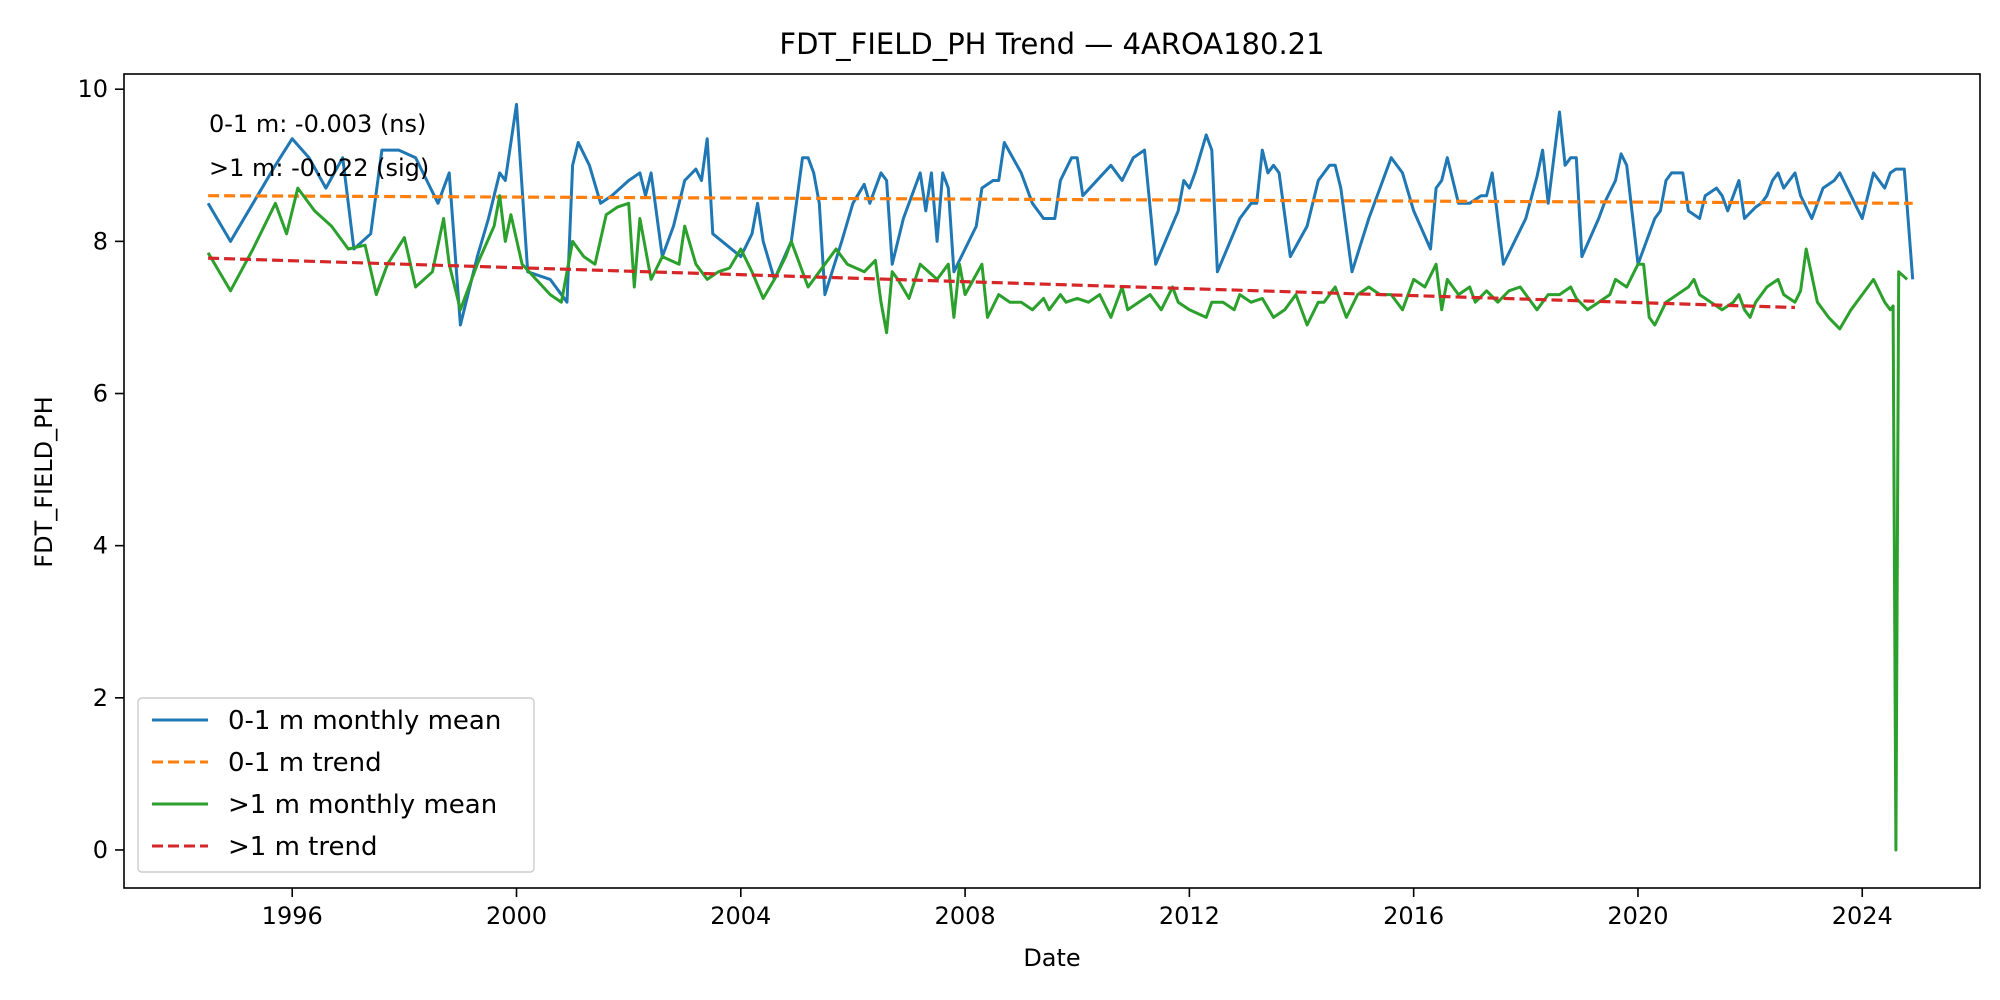 The width and height of the screenshot is (2000, 1000). I want to click on annotations: 0-1 m: -0.003 (ns) >1 m: -0.022 (sig), so click(319, 146).